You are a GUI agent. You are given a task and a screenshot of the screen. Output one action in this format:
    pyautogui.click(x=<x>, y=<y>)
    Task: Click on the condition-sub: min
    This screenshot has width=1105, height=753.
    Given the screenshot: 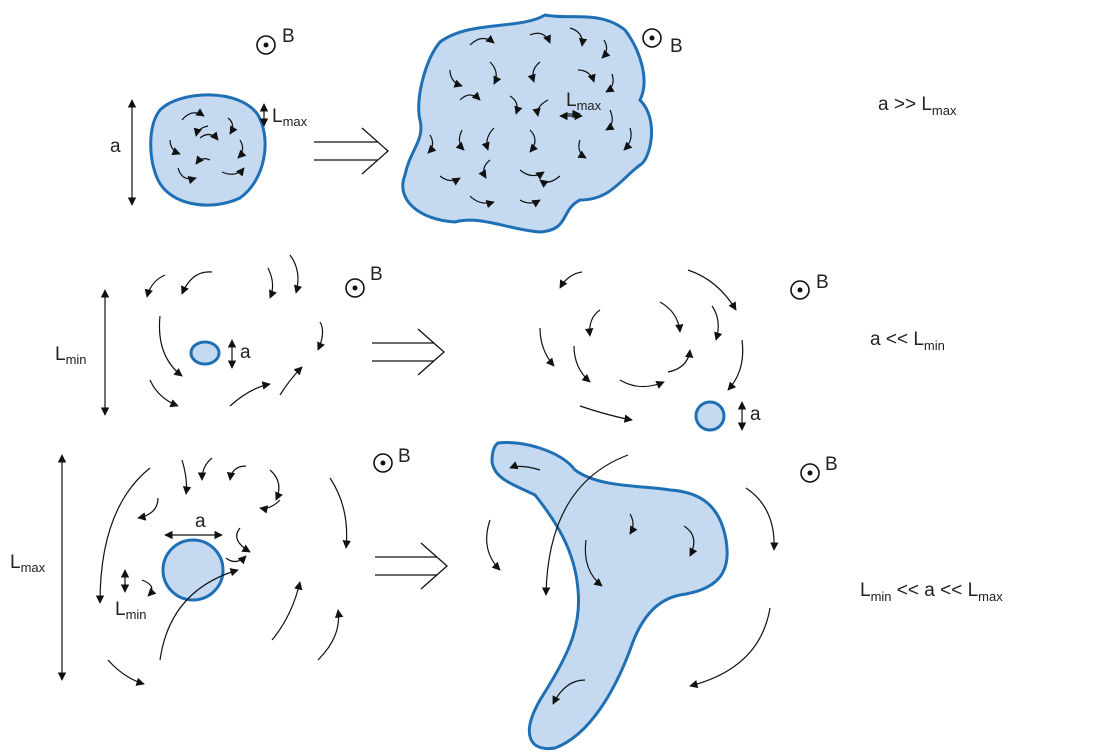 What is the action you would take?
    pyautogui.click(x=881, y=596)
    